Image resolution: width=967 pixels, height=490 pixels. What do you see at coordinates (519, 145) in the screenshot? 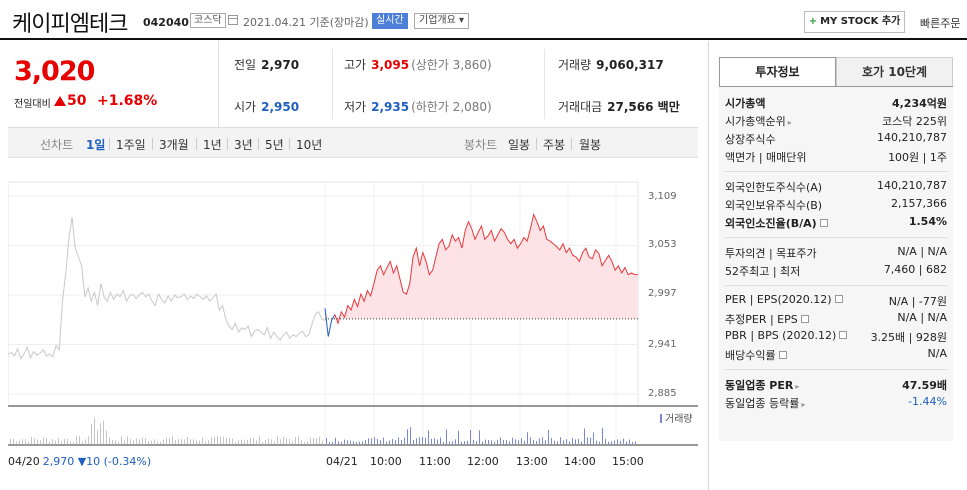
I see `tab-daily-candle: 일봉` at bounding box center [519, 145].